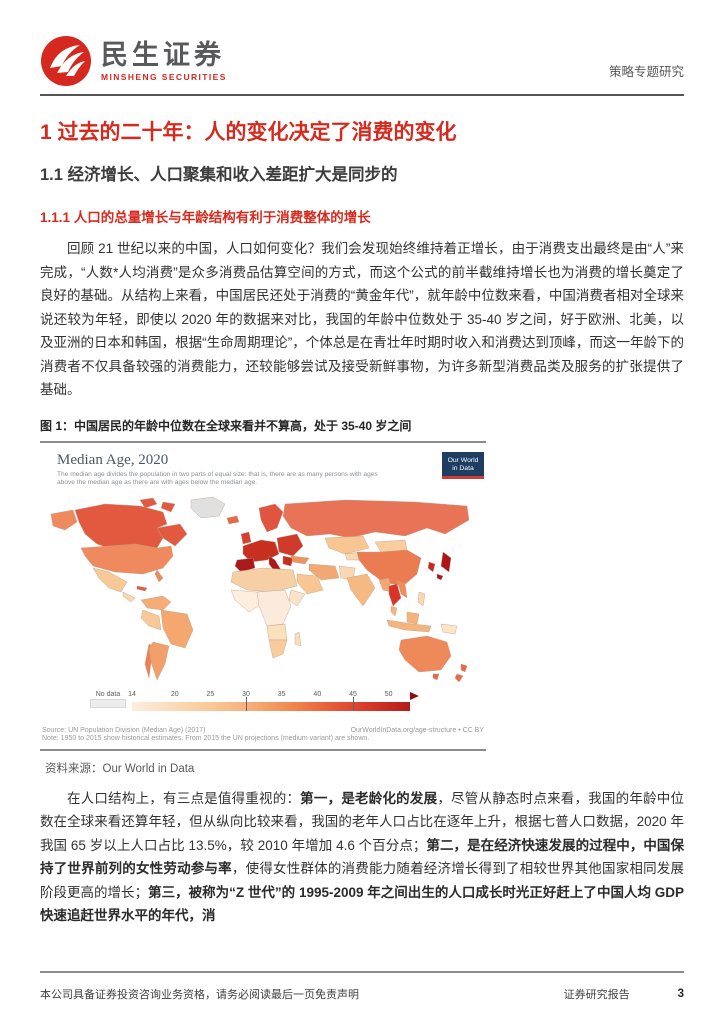  I want to click on region-russia, so click(376, 518).